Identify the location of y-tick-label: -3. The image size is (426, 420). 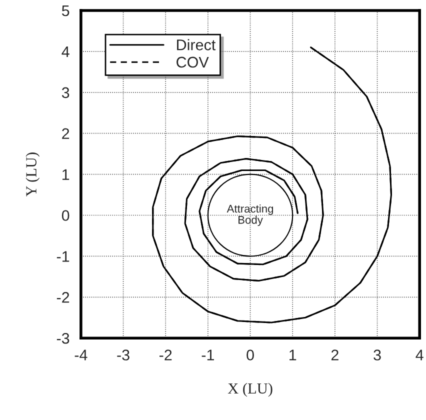
(63, 338).